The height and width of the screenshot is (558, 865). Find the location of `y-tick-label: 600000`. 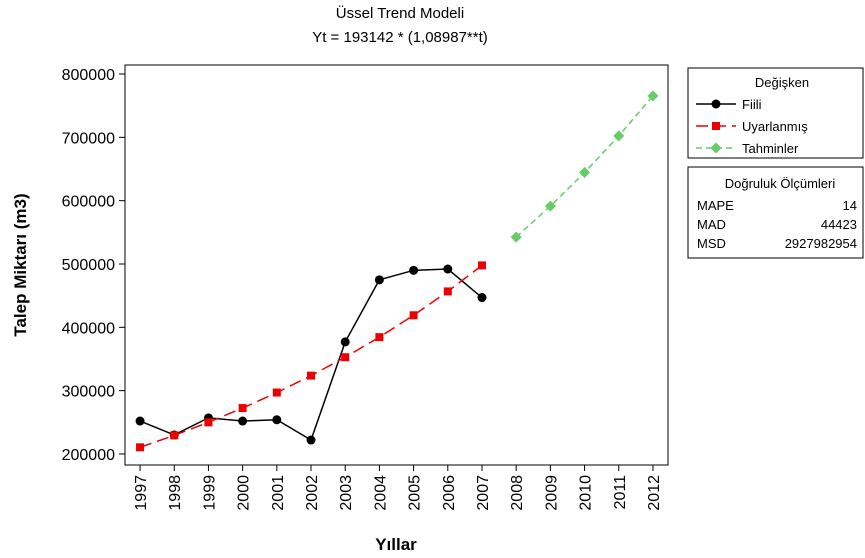

y-tick-label: 600000 is located at coordinates (88, 202).